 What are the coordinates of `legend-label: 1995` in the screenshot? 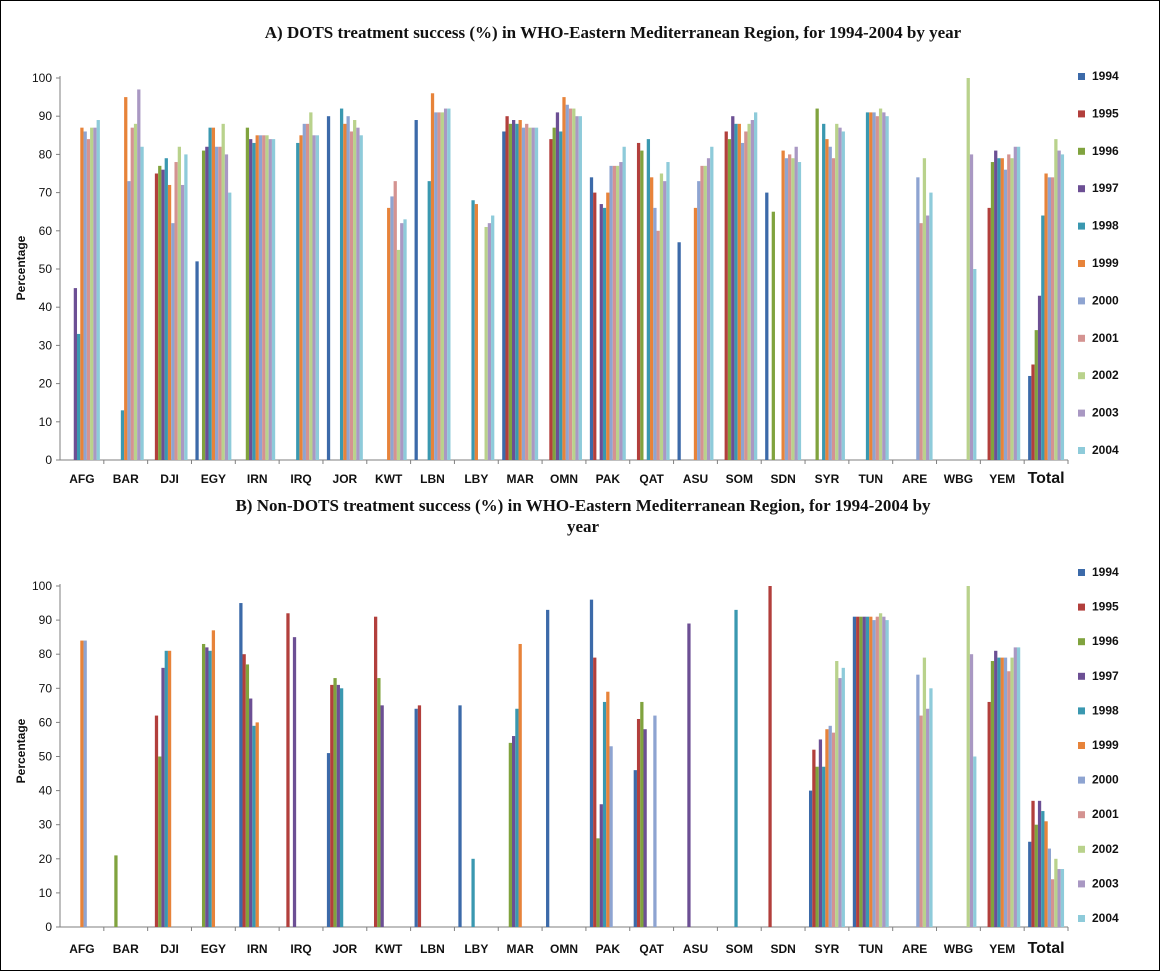 It's located at (1105, 607).